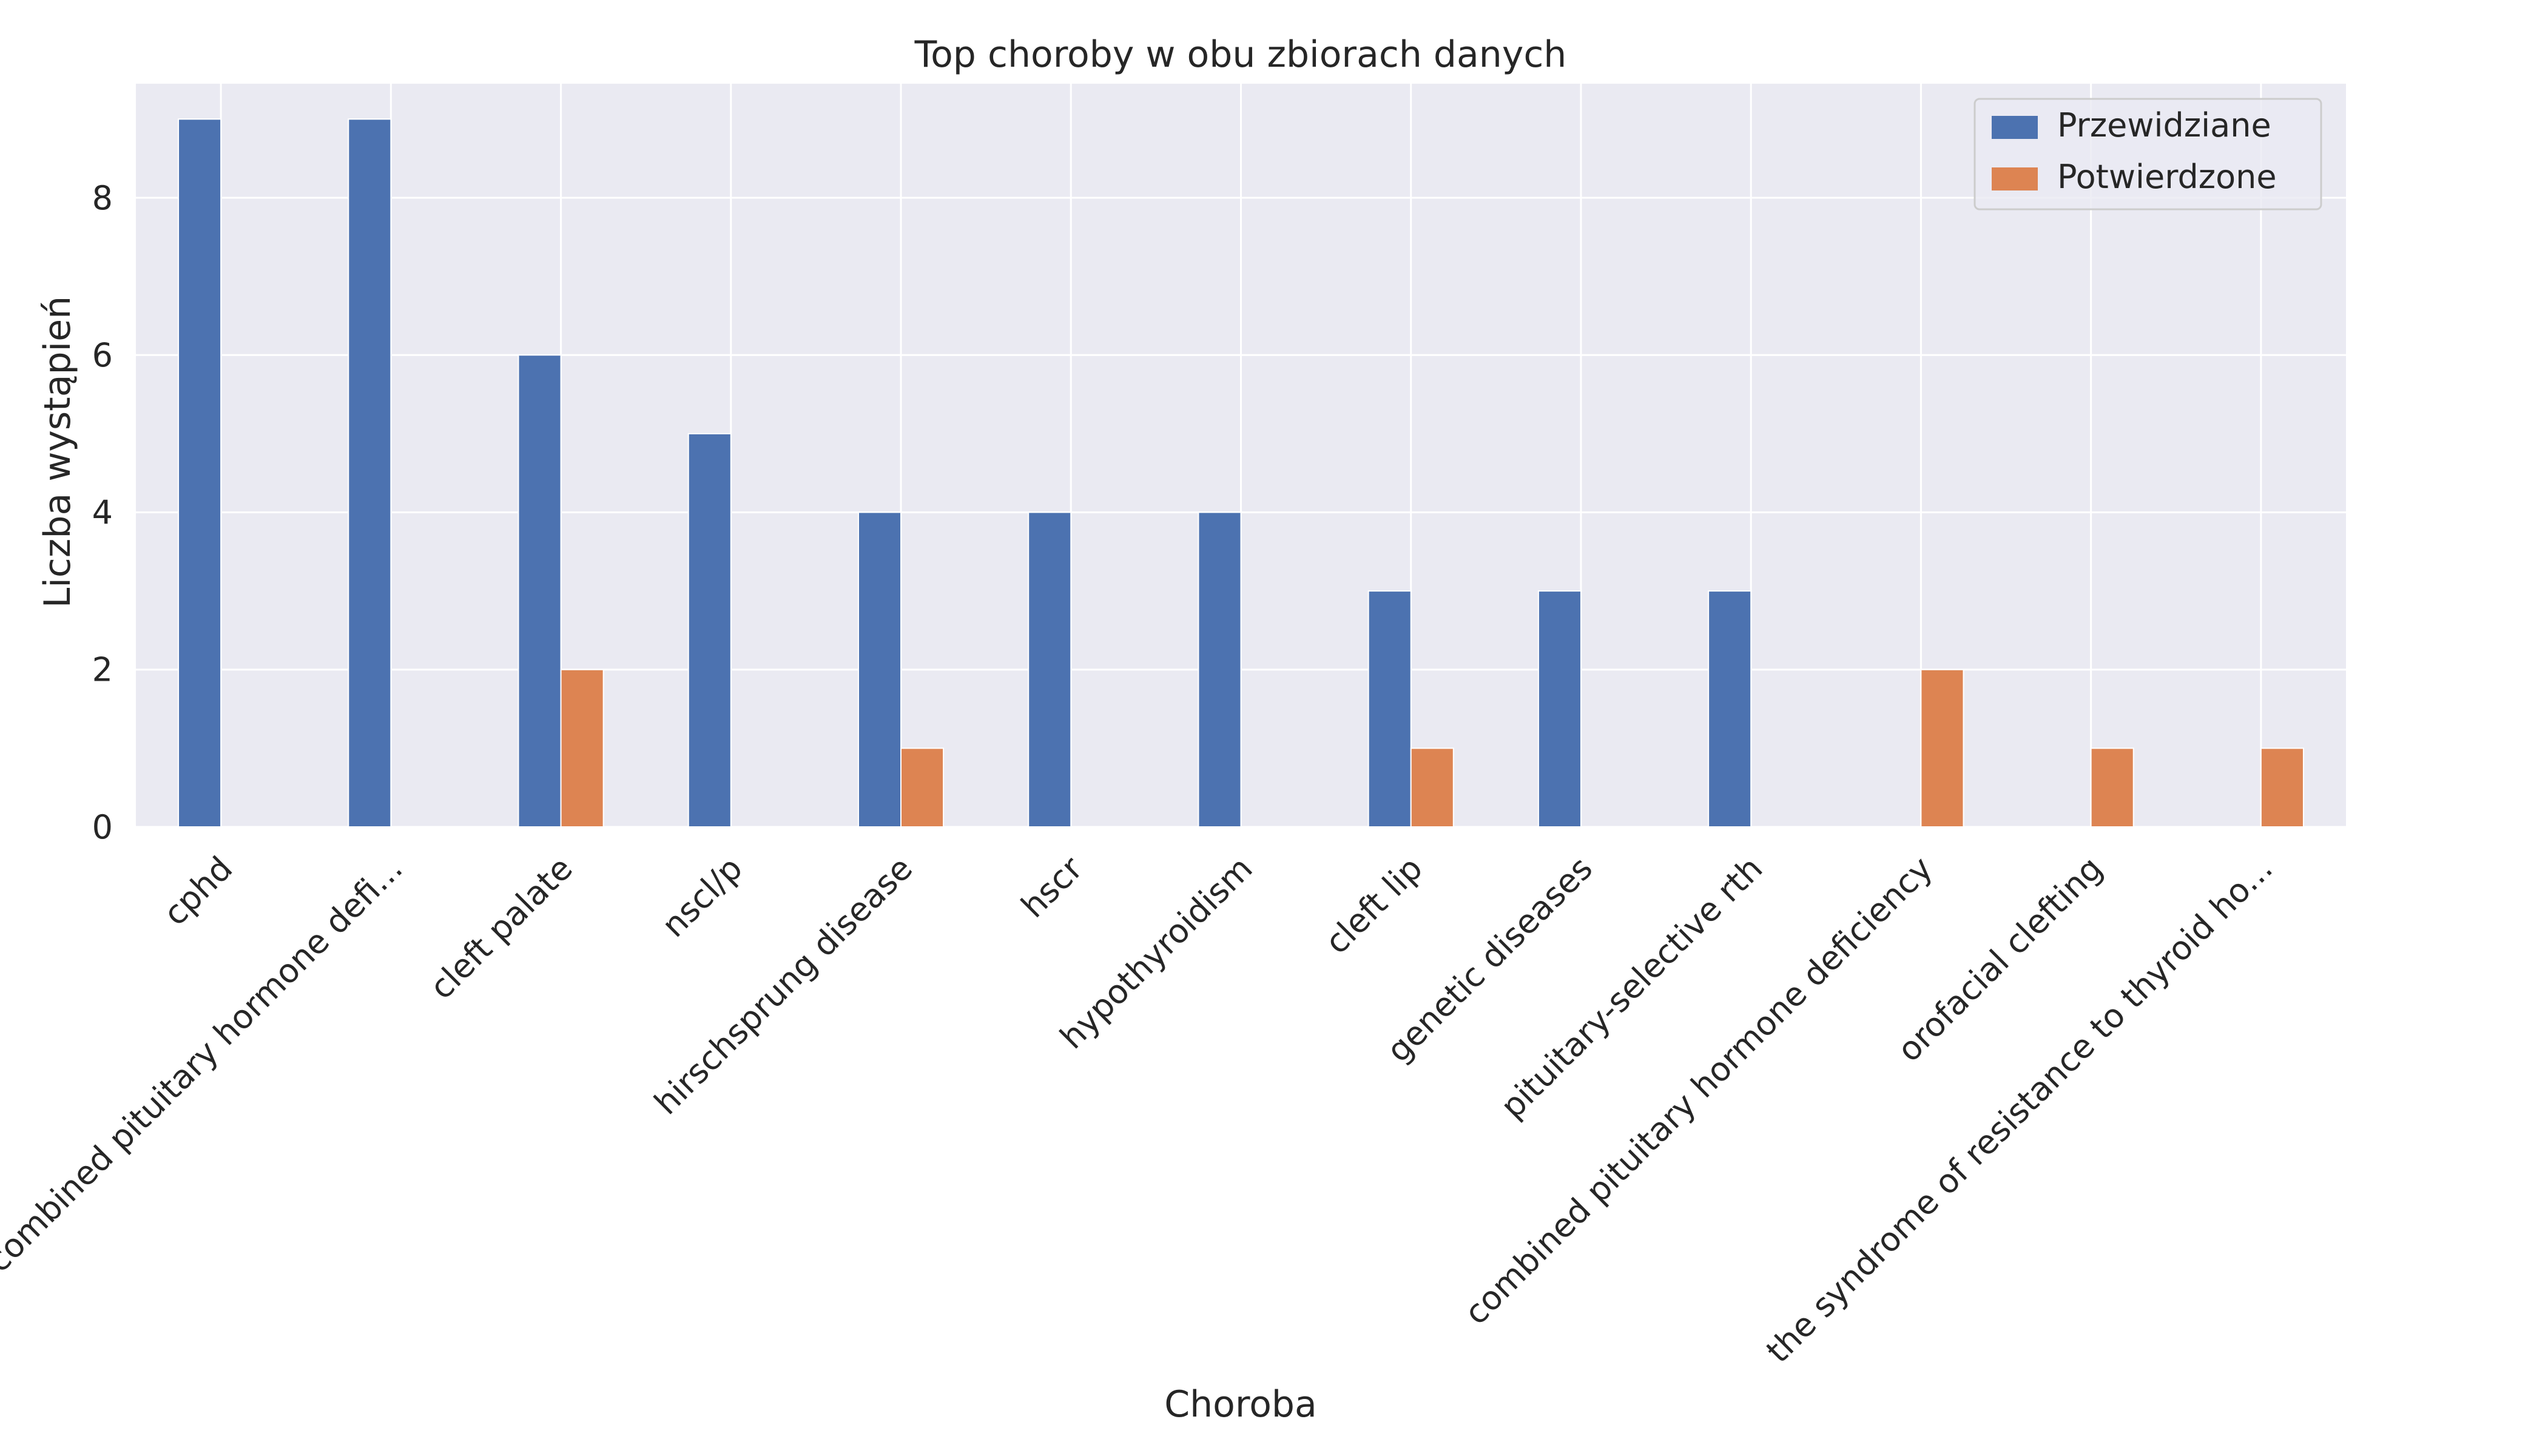  I want to click on y-axis-ticks: 0 2 4 6 8, so click(102, 512).